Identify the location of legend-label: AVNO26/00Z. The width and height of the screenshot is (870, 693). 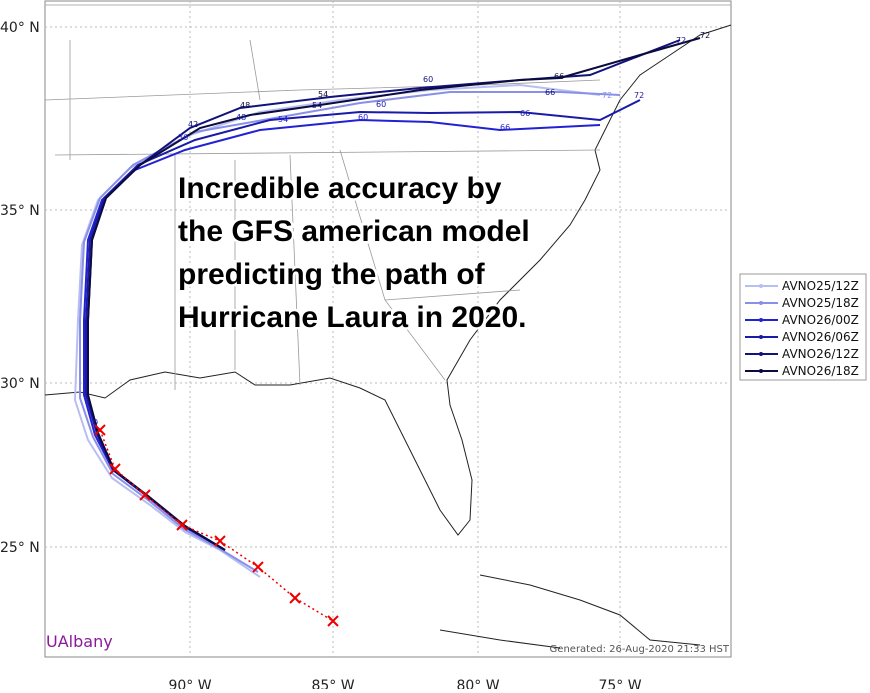
(820, 320).